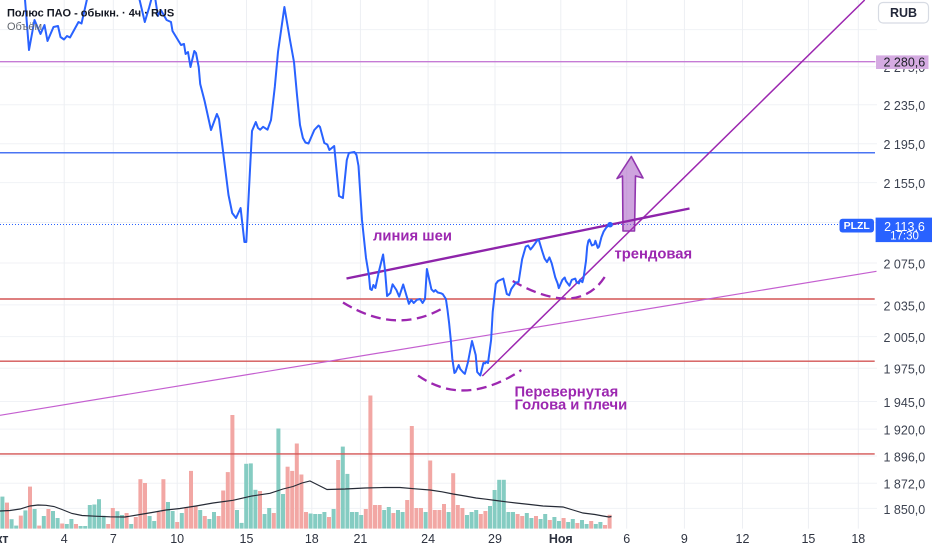  Describe the element at coordinates (626, 539) in the screenshot. I see `svg-text: 6` at that location.